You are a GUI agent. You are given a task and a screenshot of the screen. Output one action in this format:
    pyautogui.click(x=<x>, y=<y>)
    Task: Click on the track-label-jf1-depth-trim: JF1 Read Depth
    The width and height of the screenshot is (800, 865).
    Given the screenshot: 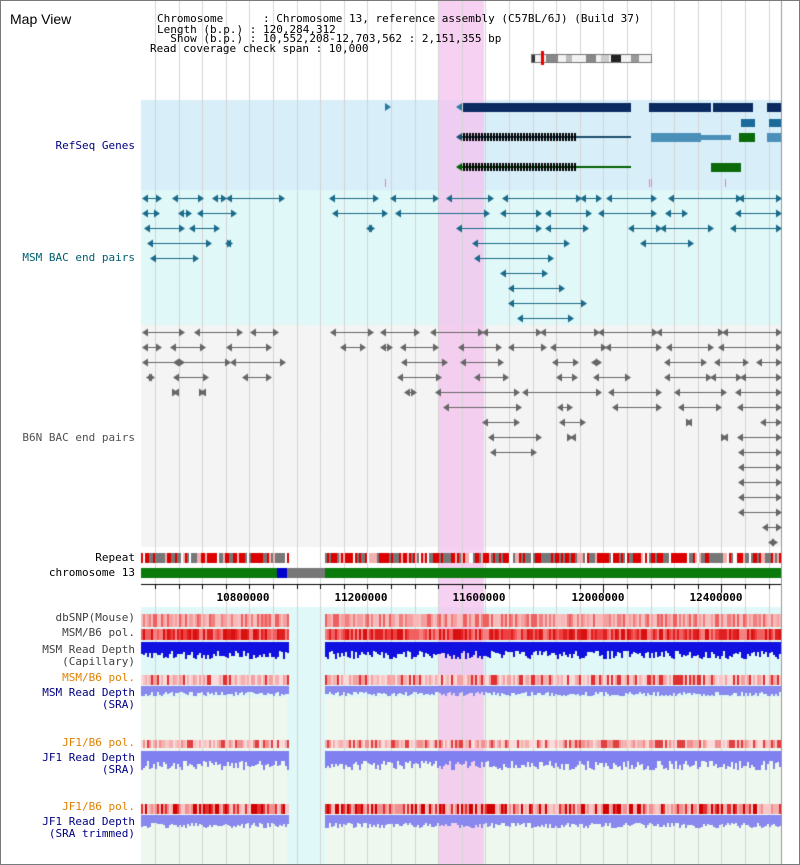 What is the action you would take?
    pyautogui.click(x=88, y=821)
    